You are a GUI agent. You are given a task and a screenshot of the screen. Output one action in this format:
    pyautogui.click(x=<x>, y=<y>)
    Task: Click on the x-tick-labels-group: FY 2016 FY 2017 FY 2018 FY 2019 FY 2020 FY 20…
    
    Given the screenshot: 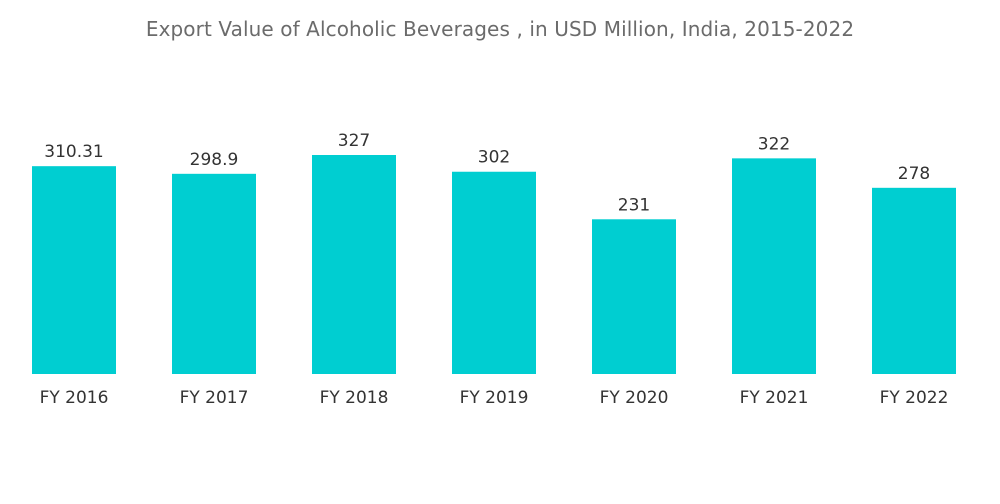 What is the action you would take?
    pyautogui.click(x=494, y=398)
    